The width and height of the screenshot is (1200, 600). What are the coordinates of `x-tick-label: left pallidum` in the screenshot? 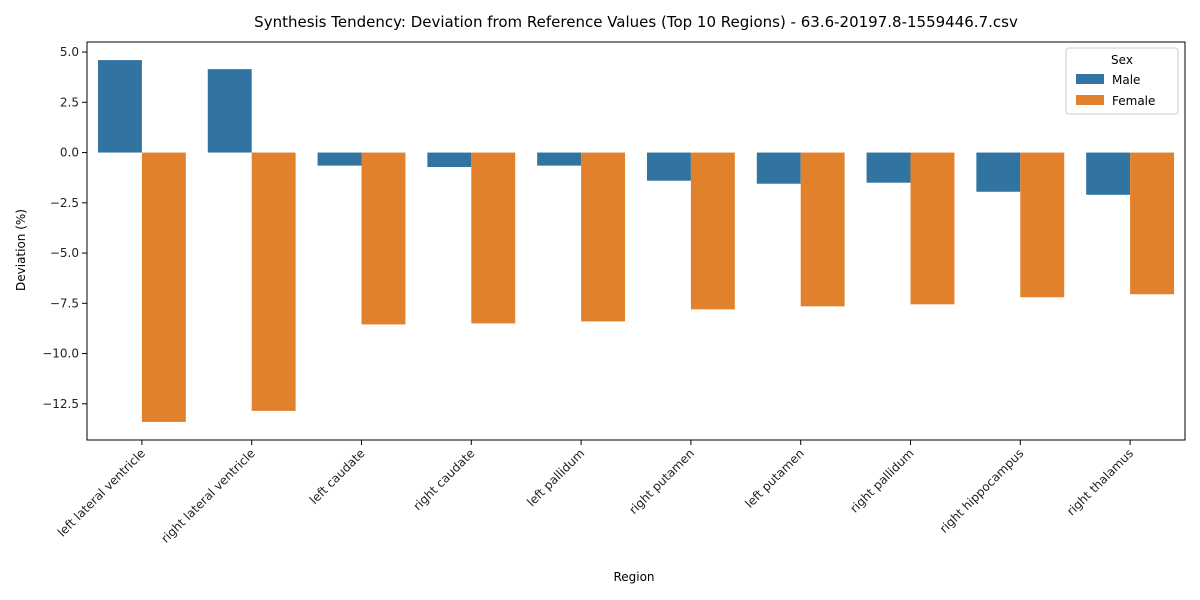 It's located at (555, 477).